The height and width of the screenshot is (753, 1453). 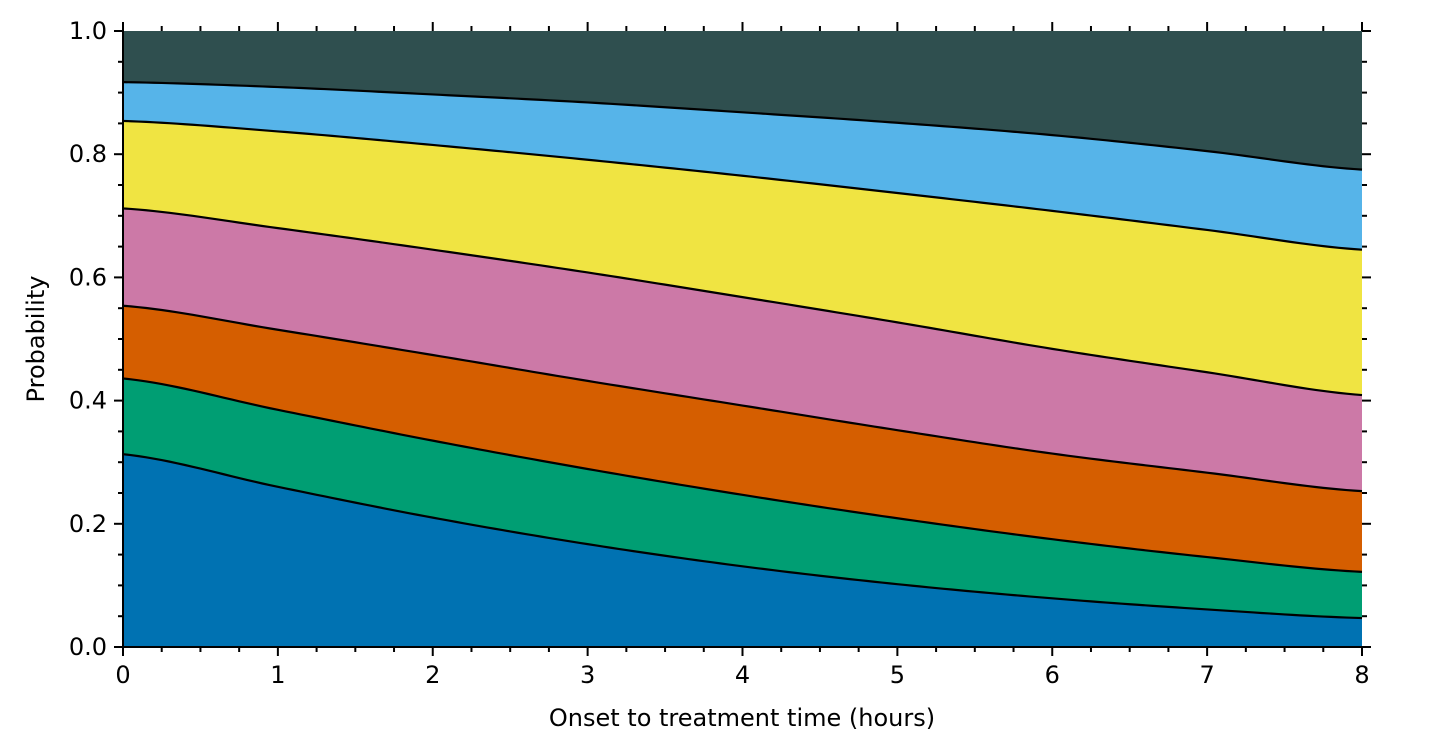 I want to click on y-axis-label: Probability, so click(x=36, y=339).